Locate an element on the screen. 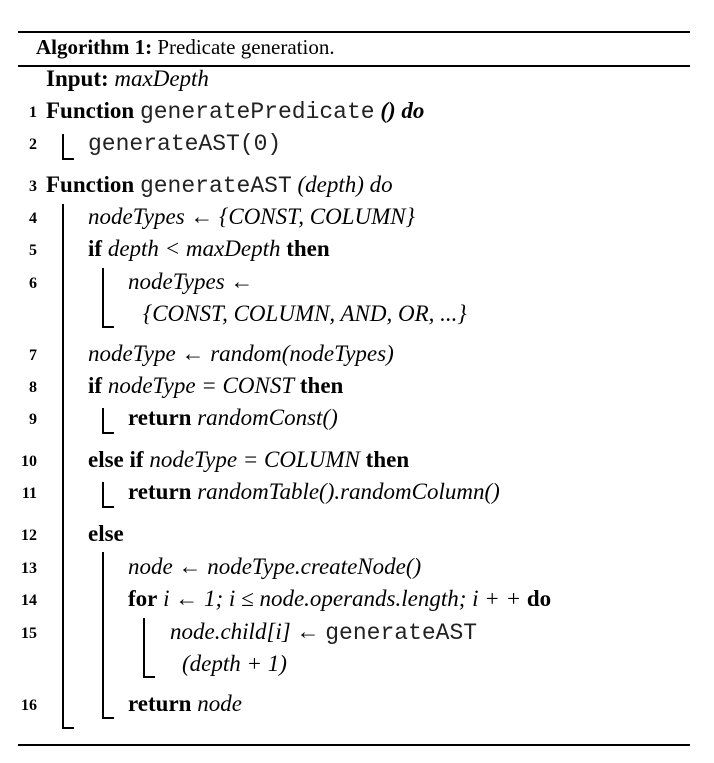  algo-line-3: Function generateAST (depth) do is located at coordinates (219, 185).